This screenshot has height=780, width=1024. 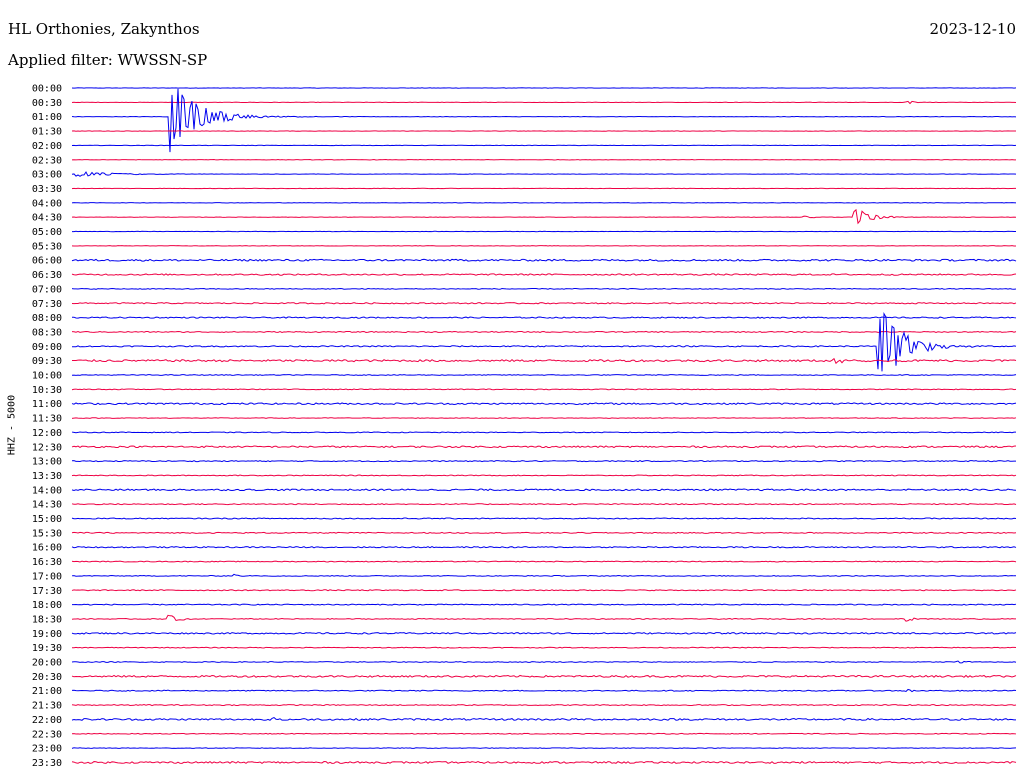 What do you see at coordinates (47, 390) in the screenshot?
I see `row-time-label: 10:30` at bounding box center [47, 390].